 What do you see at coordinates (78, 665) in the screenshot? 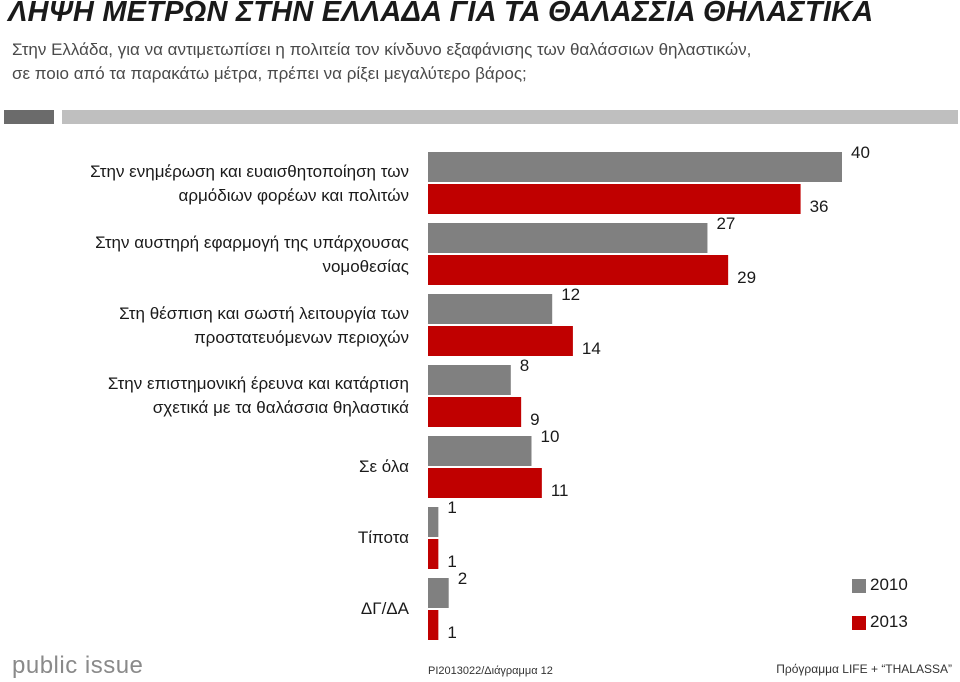
I see `public-issue-logo: public issue` at bounding box center [78, 665].